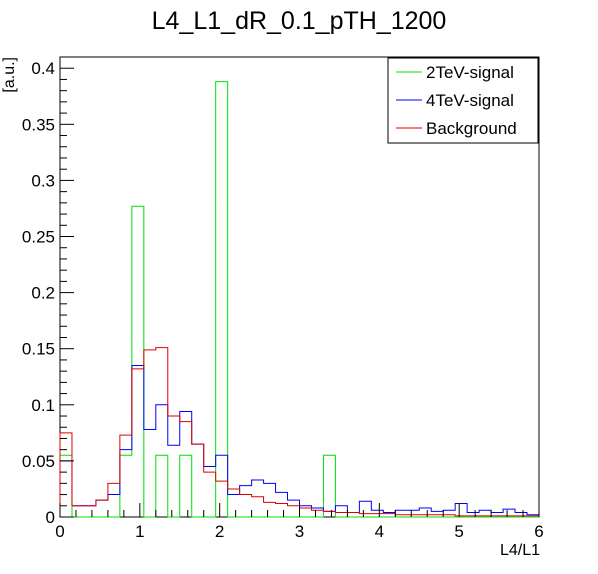 Image resolution: width=598 pixels, height=574 pixels. Describe the element at coordinates (219, 531) in the screenshot. I see `x-tick-label: 2` at that location.